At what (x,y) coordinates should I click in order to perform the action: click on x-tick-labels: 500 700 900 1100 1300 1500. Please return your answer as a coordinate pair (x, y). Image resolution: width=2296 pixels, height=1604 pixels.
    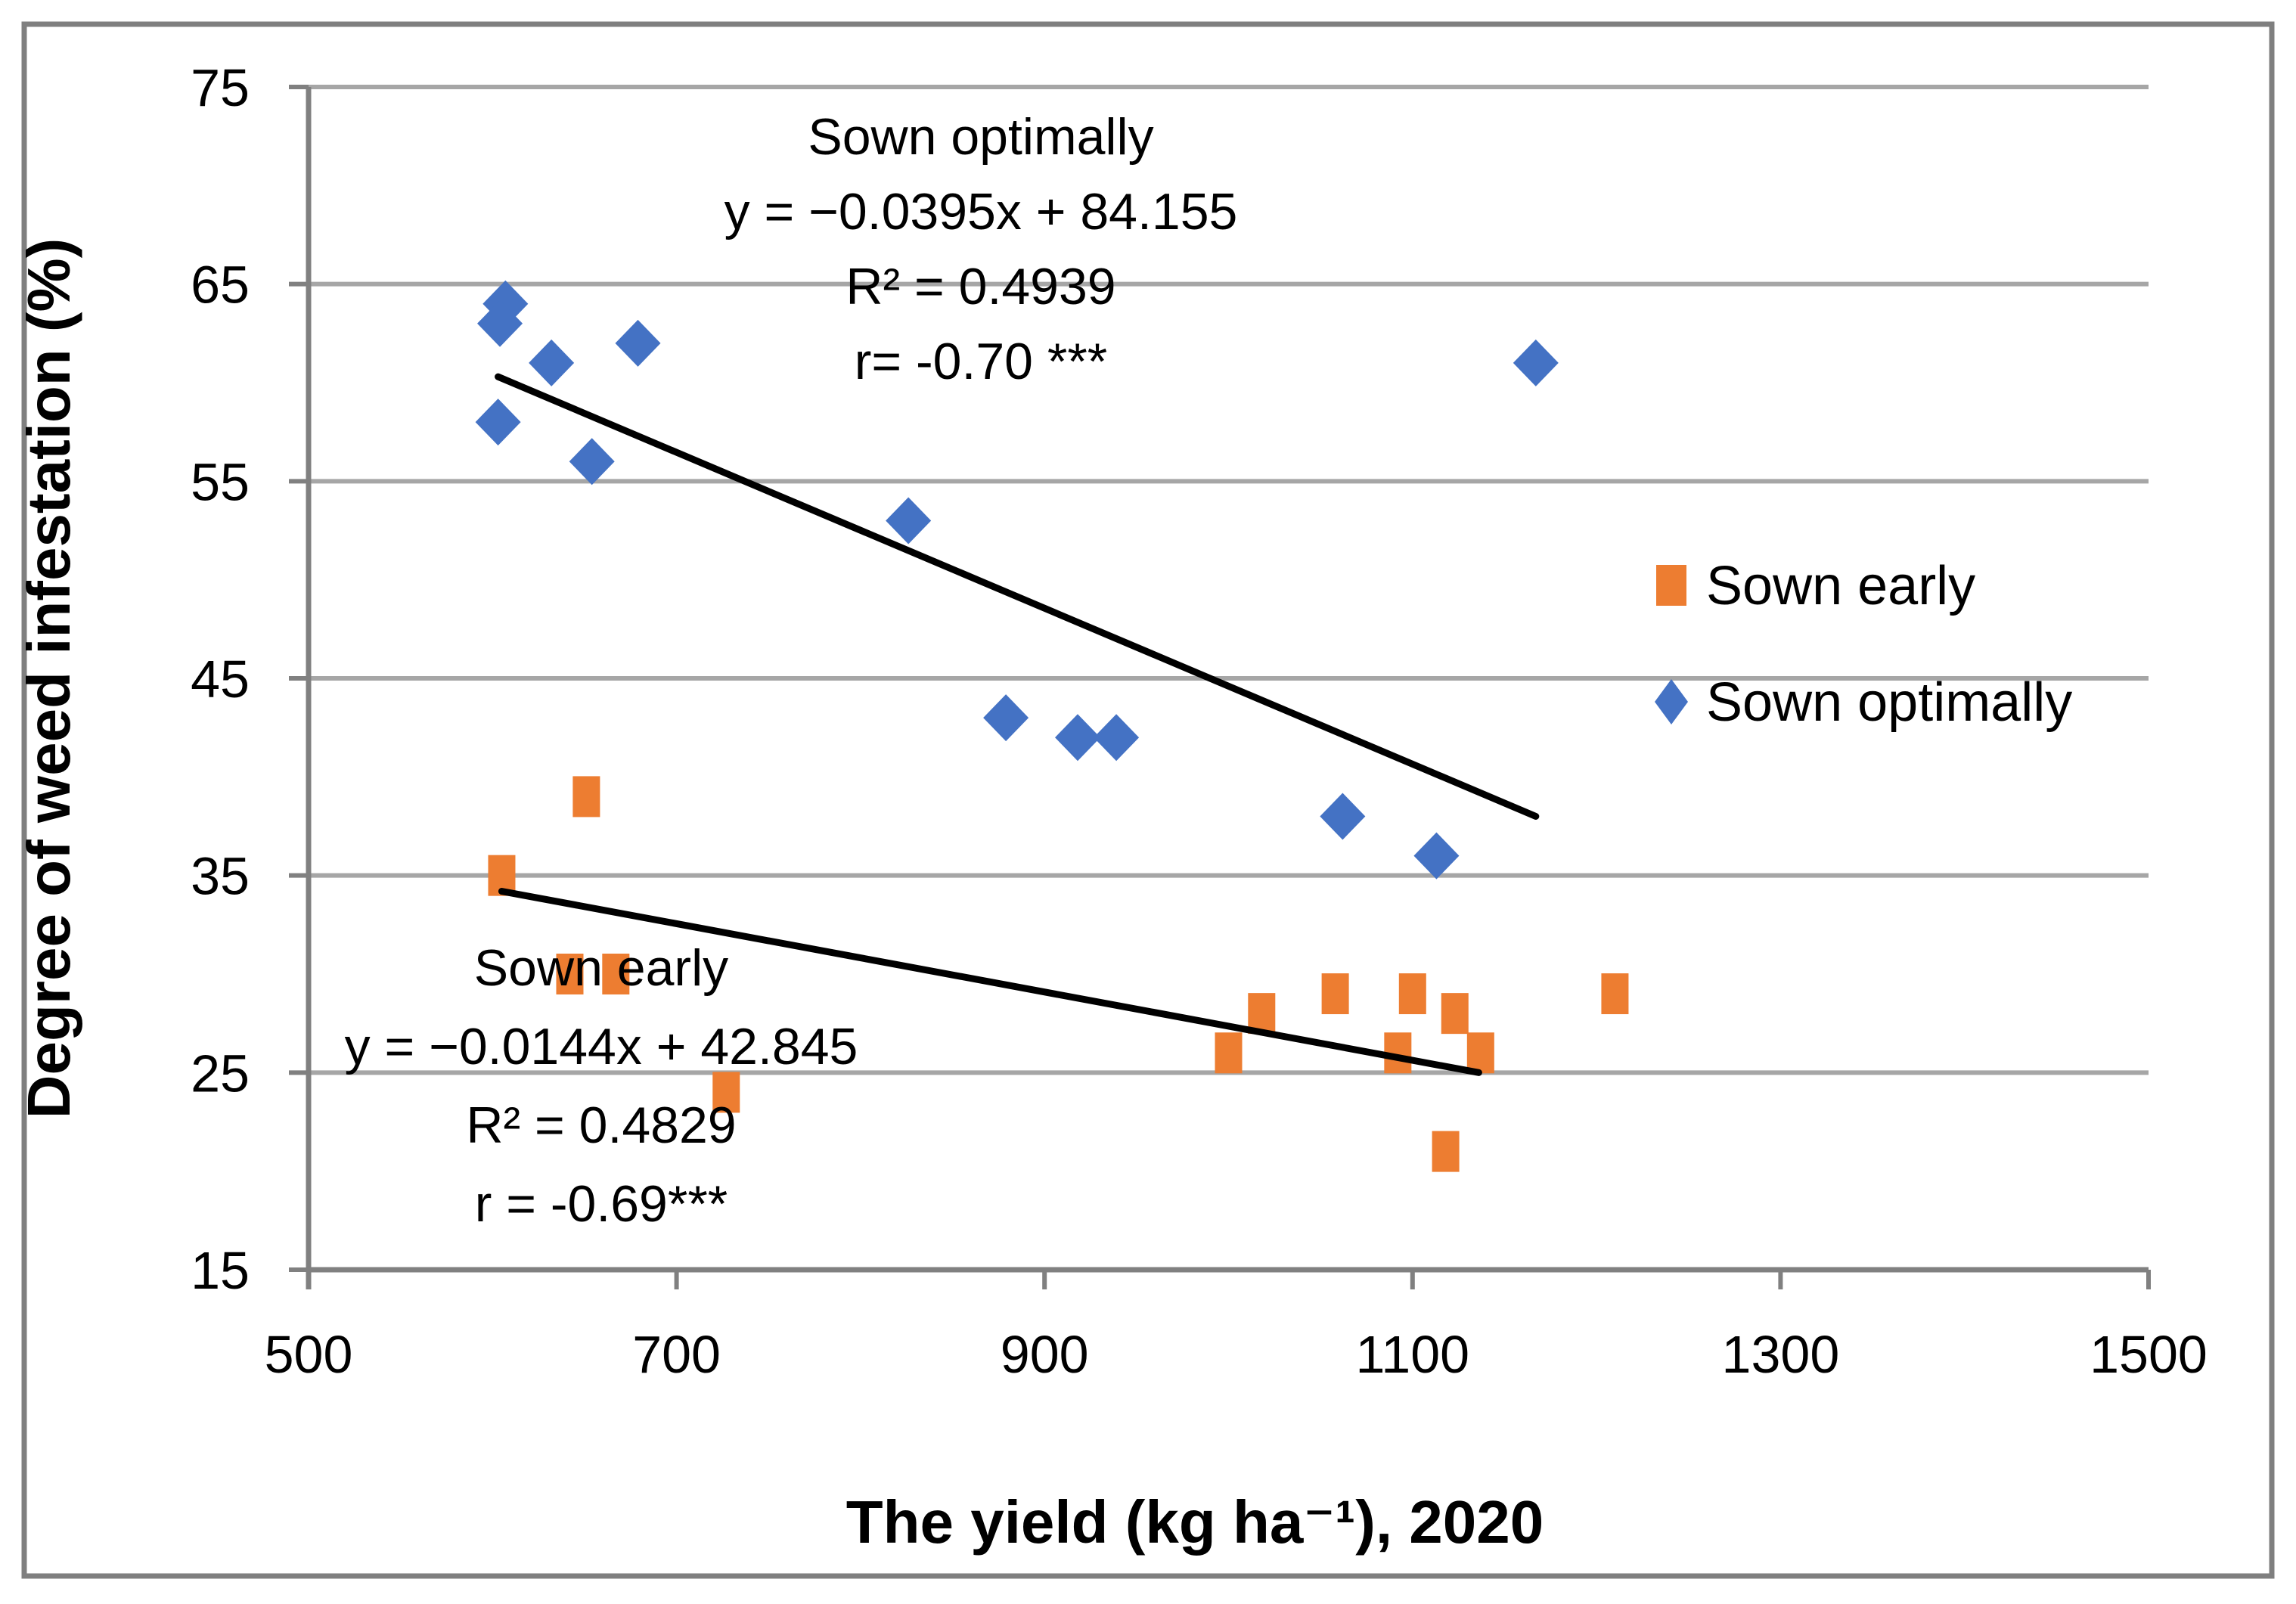
    Looking at the image, I should click on (1236, 1354).